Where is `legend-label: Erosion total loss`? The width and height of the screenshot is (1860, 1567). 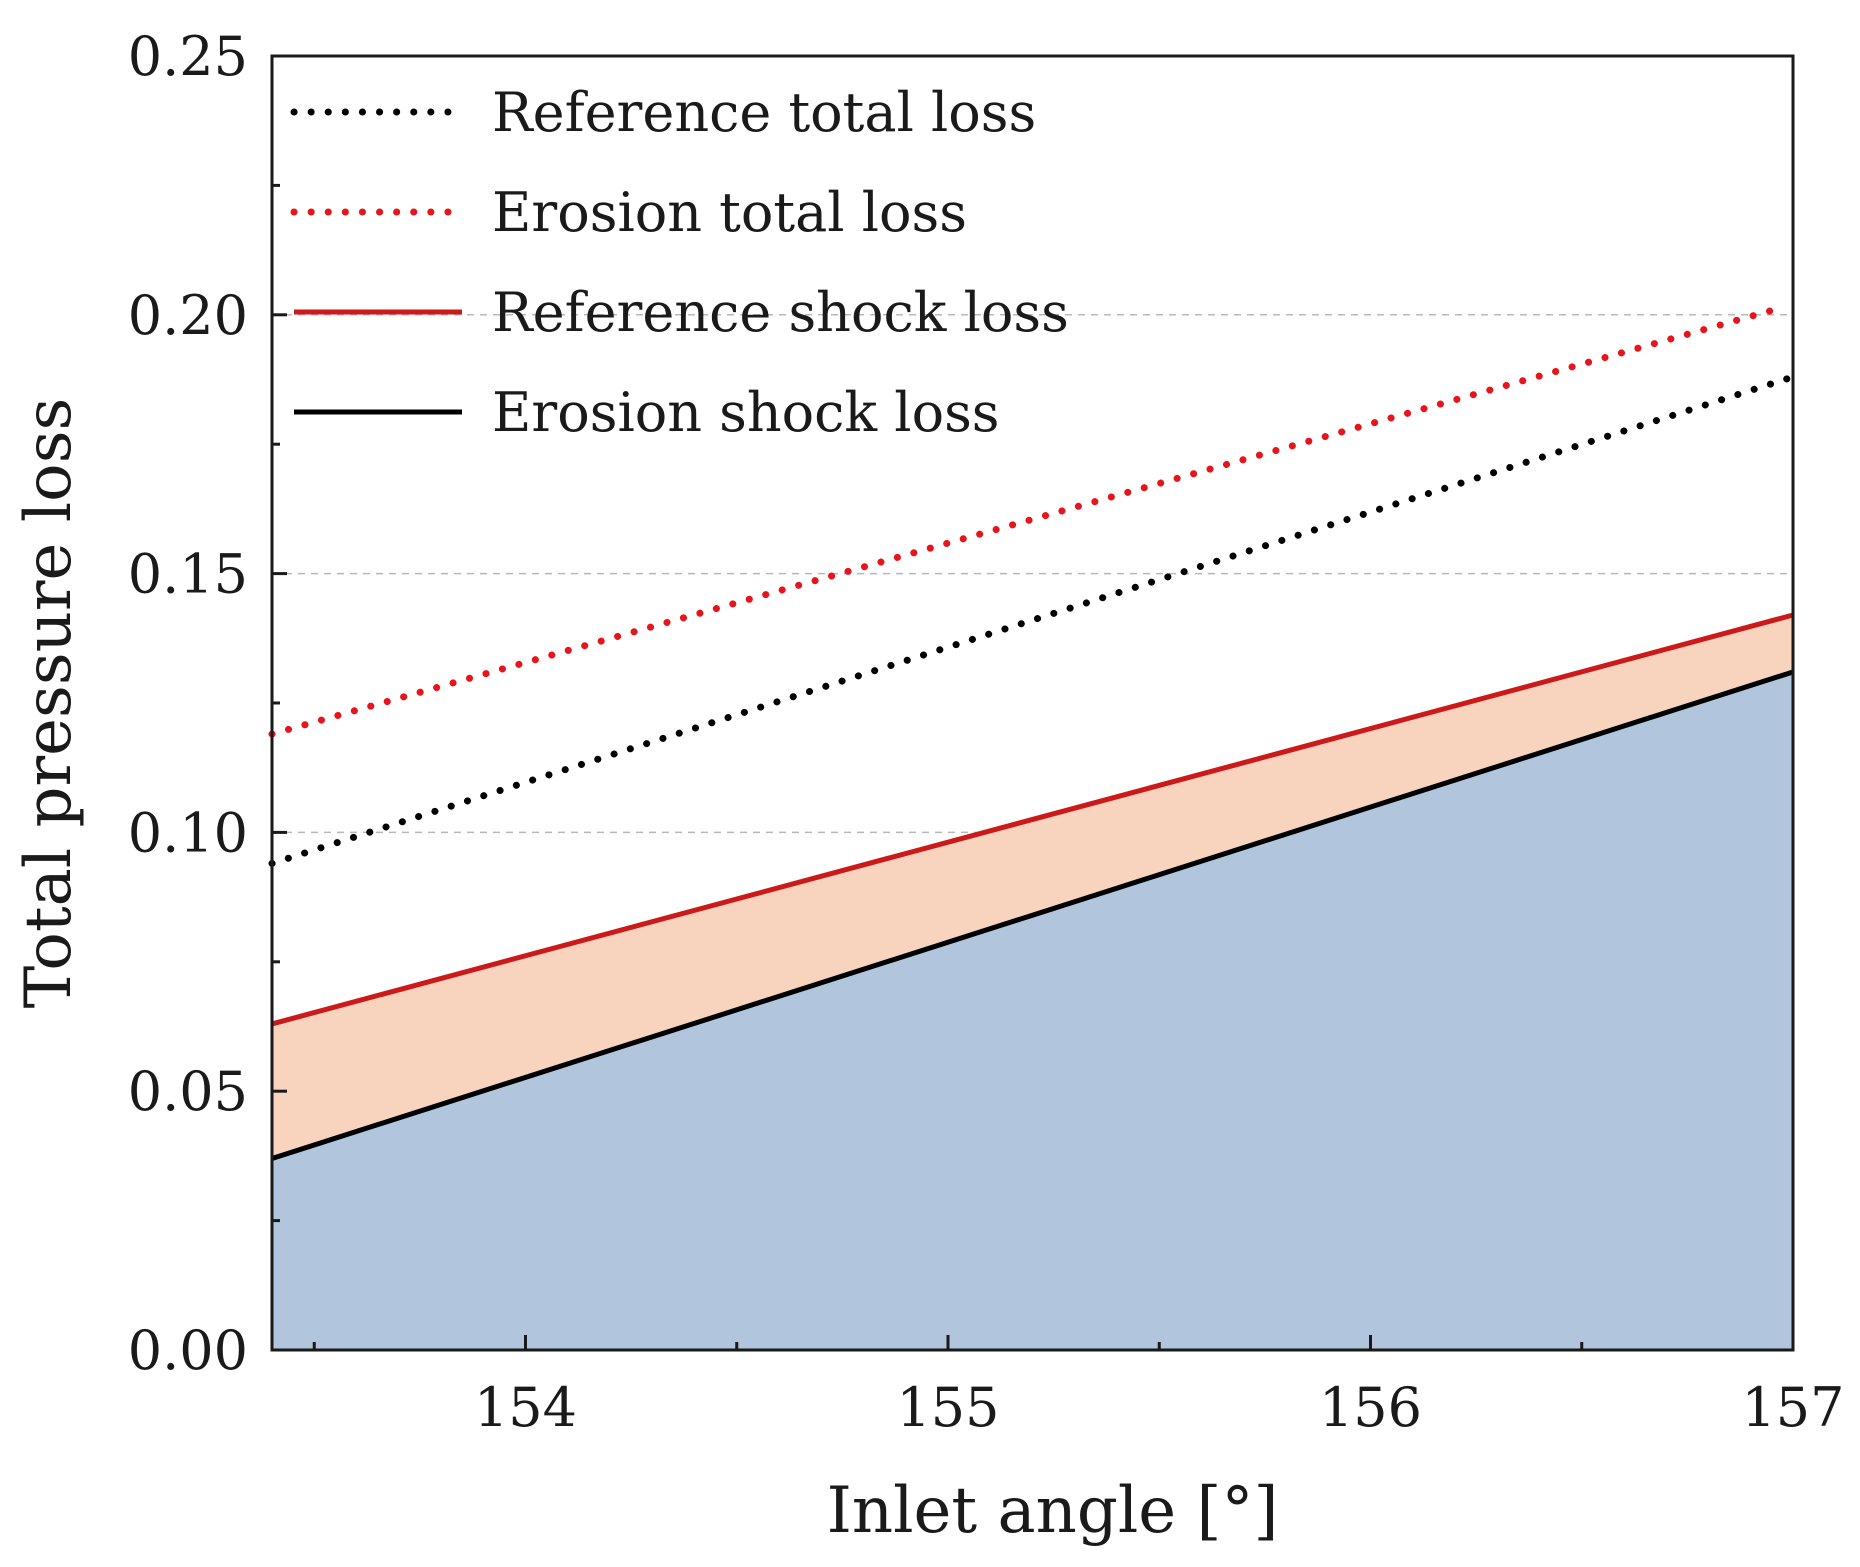
legend-label: Erosion total loss is located at coordinates (729, 212).